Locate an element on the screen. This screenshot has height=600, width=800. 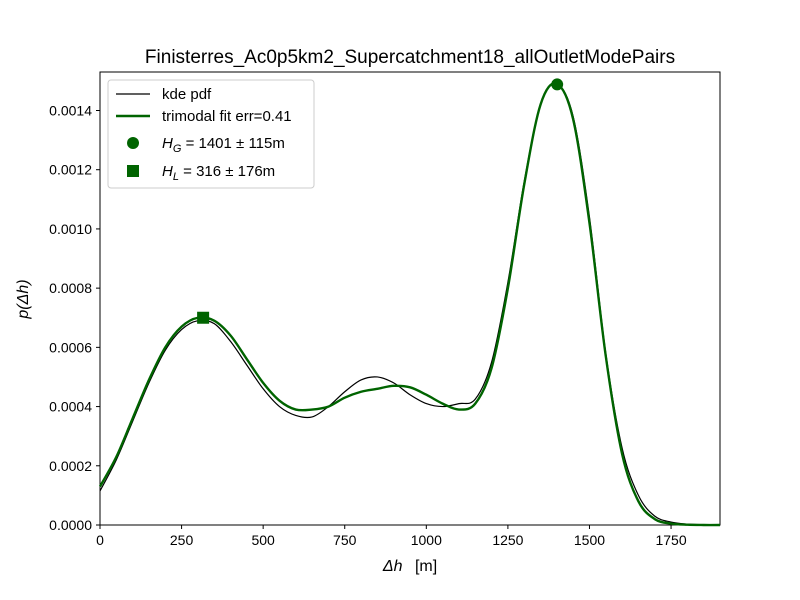
legend-label-fit: trimodal fit err=0.41 is located at coordinates (227, 116).